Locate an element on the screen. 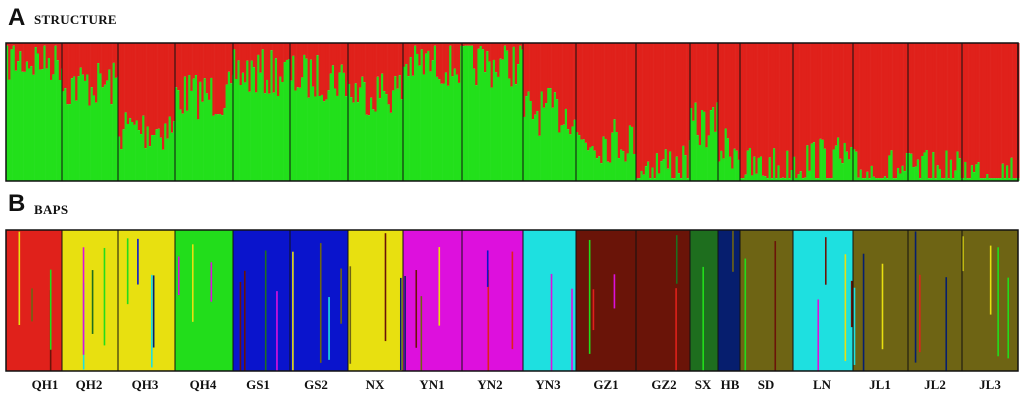 The image size is (1024, 401). population-label: YN3 is located at coordinates (548, 384).